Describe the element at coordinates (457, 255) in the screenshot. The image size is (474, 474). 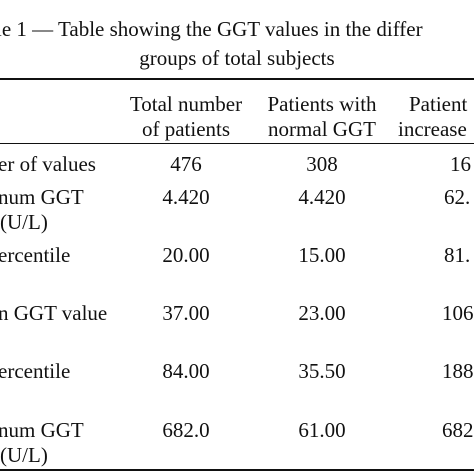
I see `cell-increased: 81.` at that location.